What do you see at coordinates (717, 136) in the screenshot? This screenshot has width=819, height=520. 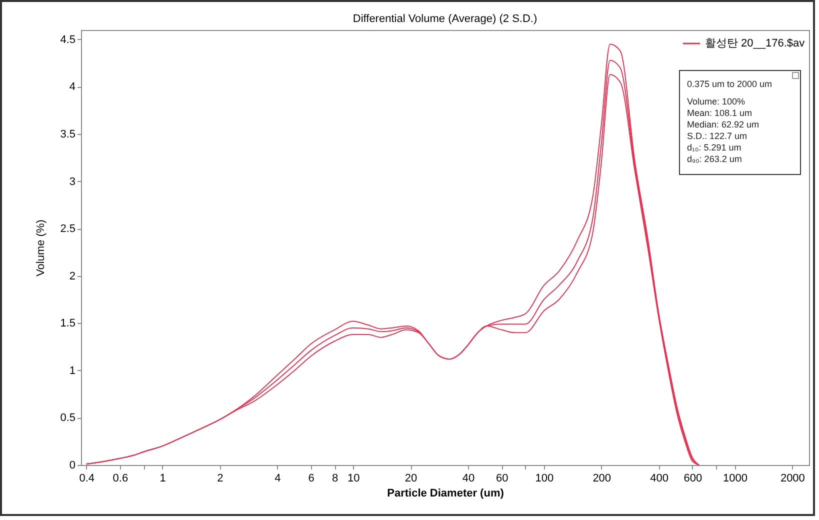 I see `annotation: S.D.: 122.7 um` at bounding box center [717, 136].